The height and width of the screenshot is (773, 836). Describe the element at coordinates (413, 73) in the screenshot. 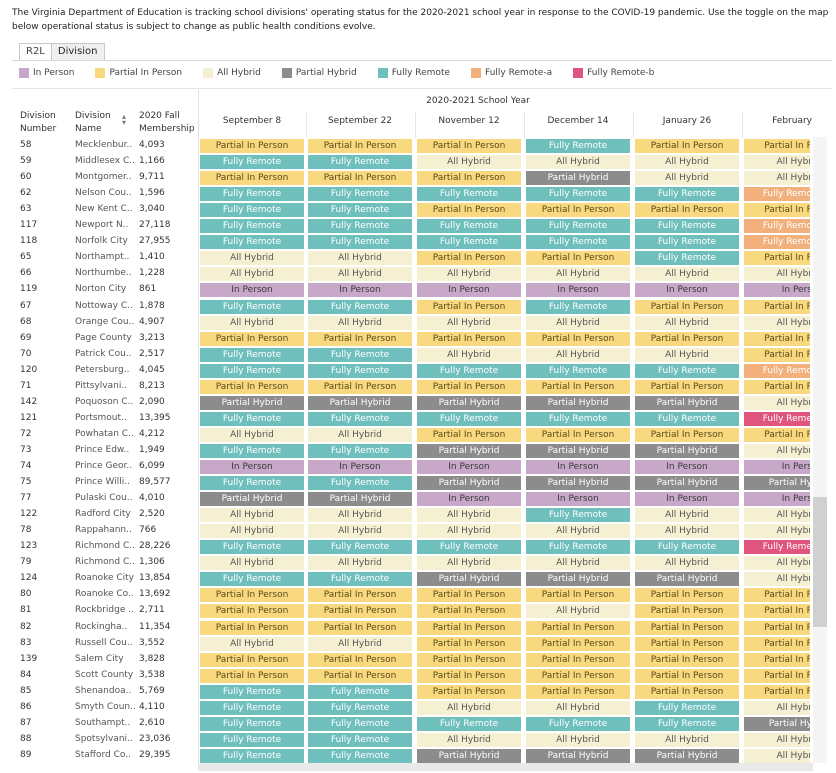

I see `legend-item: Fully Remote` at that location.